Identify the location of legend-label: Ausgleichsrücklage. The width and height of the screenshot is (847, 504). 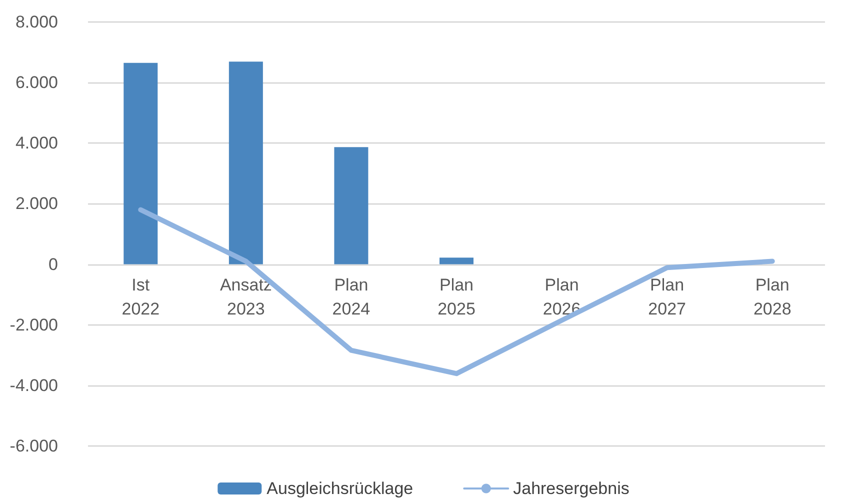
(340, 488).